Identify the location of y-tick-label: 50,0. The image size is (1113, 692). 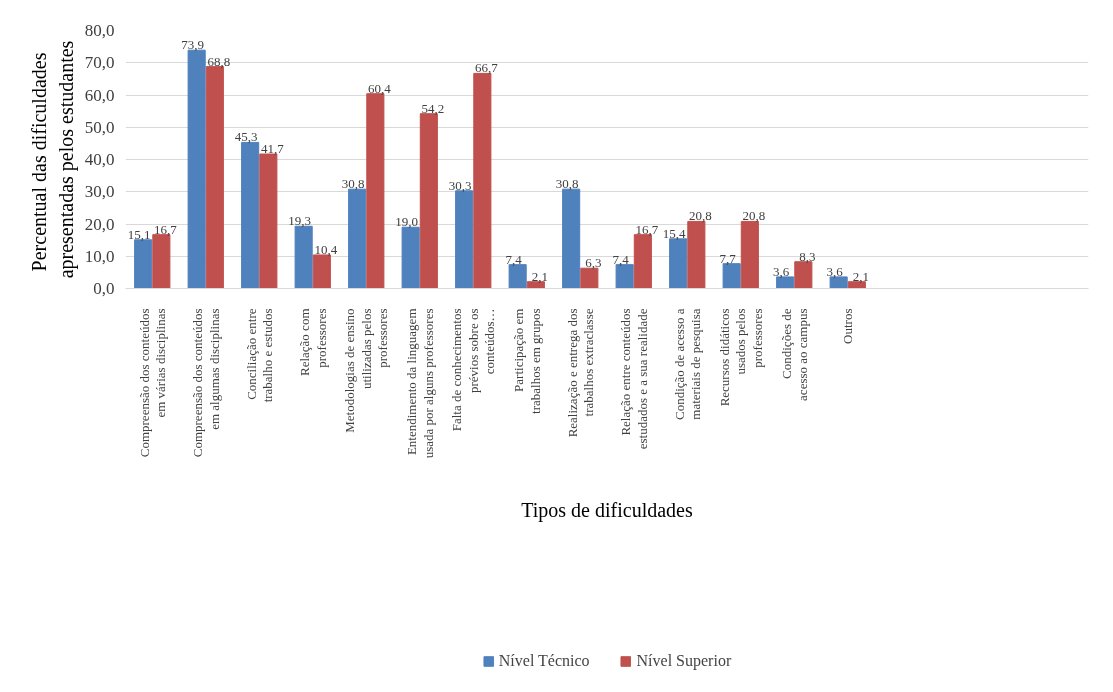
(99, 127).